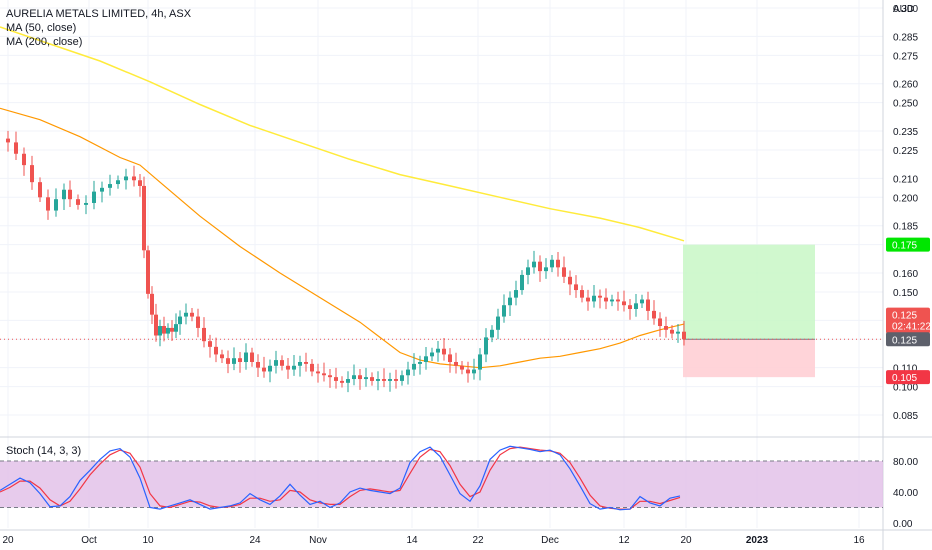  I want to click on last-price-tag-bg, so click(908, 320).